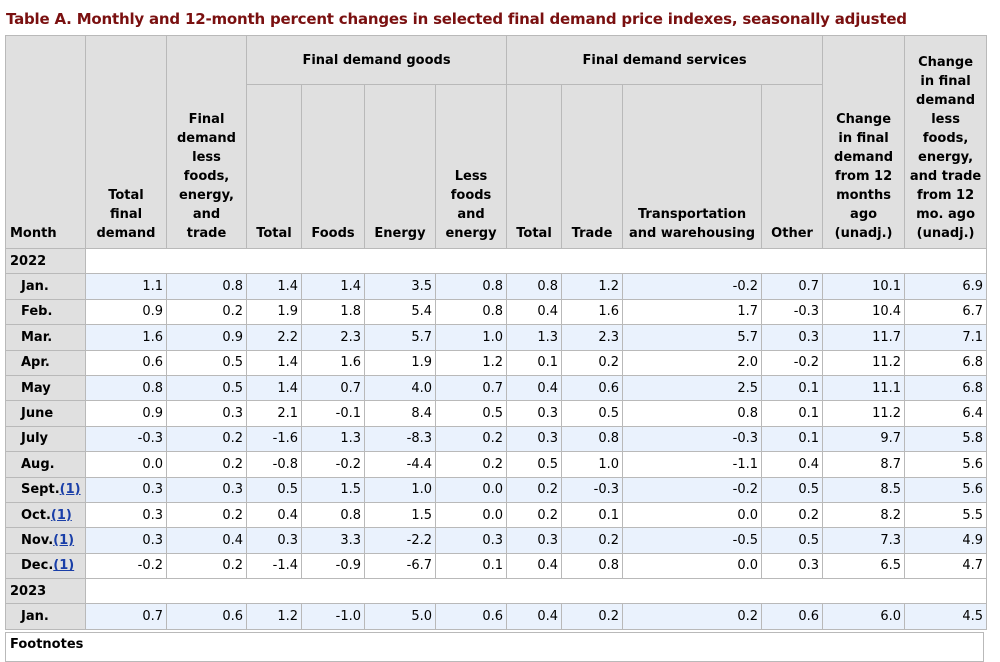 The height and width of the screenshot is (662, 1000). I want to click on header-final-demand-services: Final demand services, so click(665, 60).